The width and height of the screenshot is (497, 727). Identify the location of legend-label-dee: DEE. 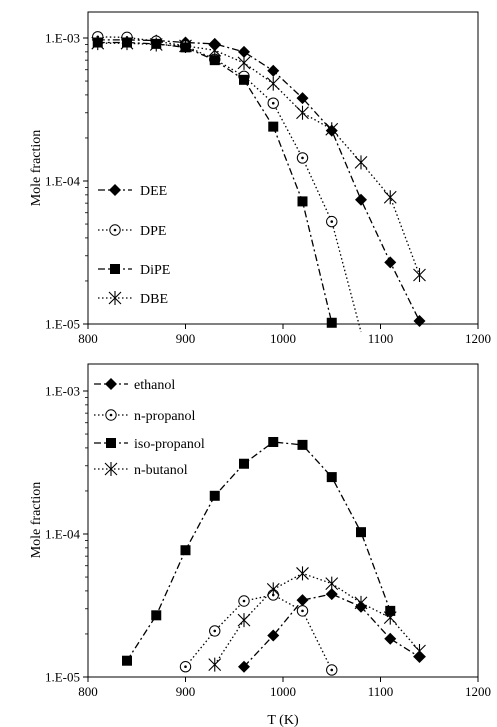
(153, 191).